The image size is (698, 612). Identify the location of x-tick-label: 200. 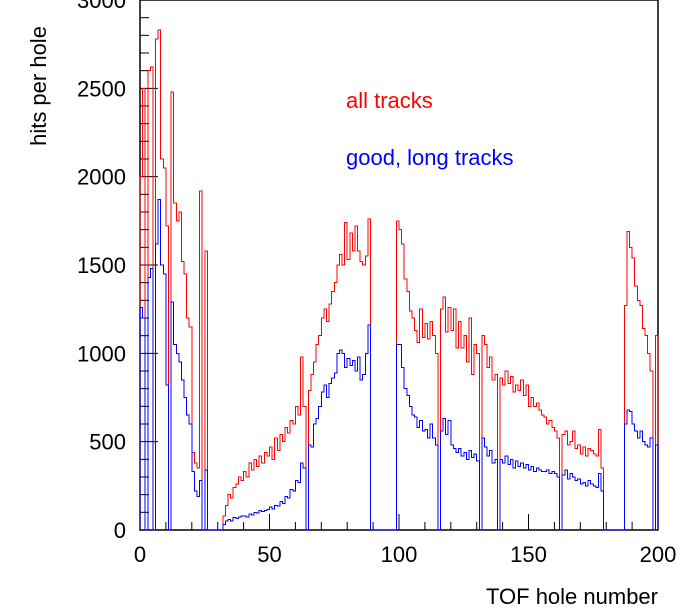
(658, 554).